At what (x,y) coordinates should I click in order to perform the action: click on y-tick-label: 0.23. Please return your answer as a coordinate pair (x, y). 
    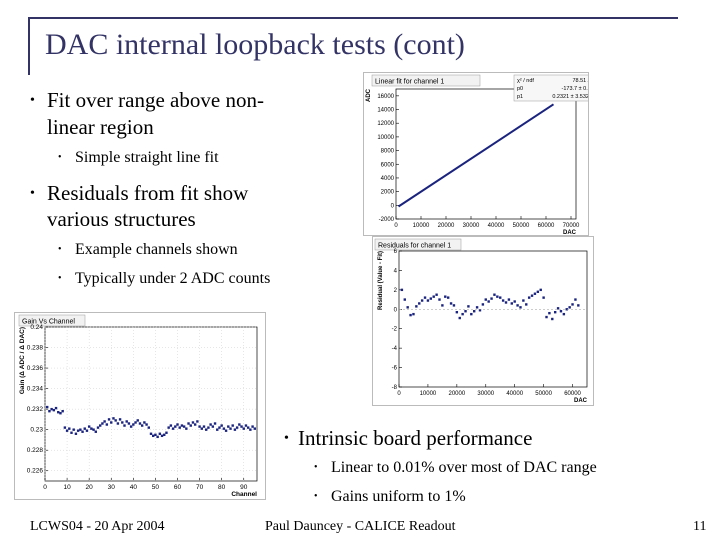
    Looking at the image, I should click on (36, 430).